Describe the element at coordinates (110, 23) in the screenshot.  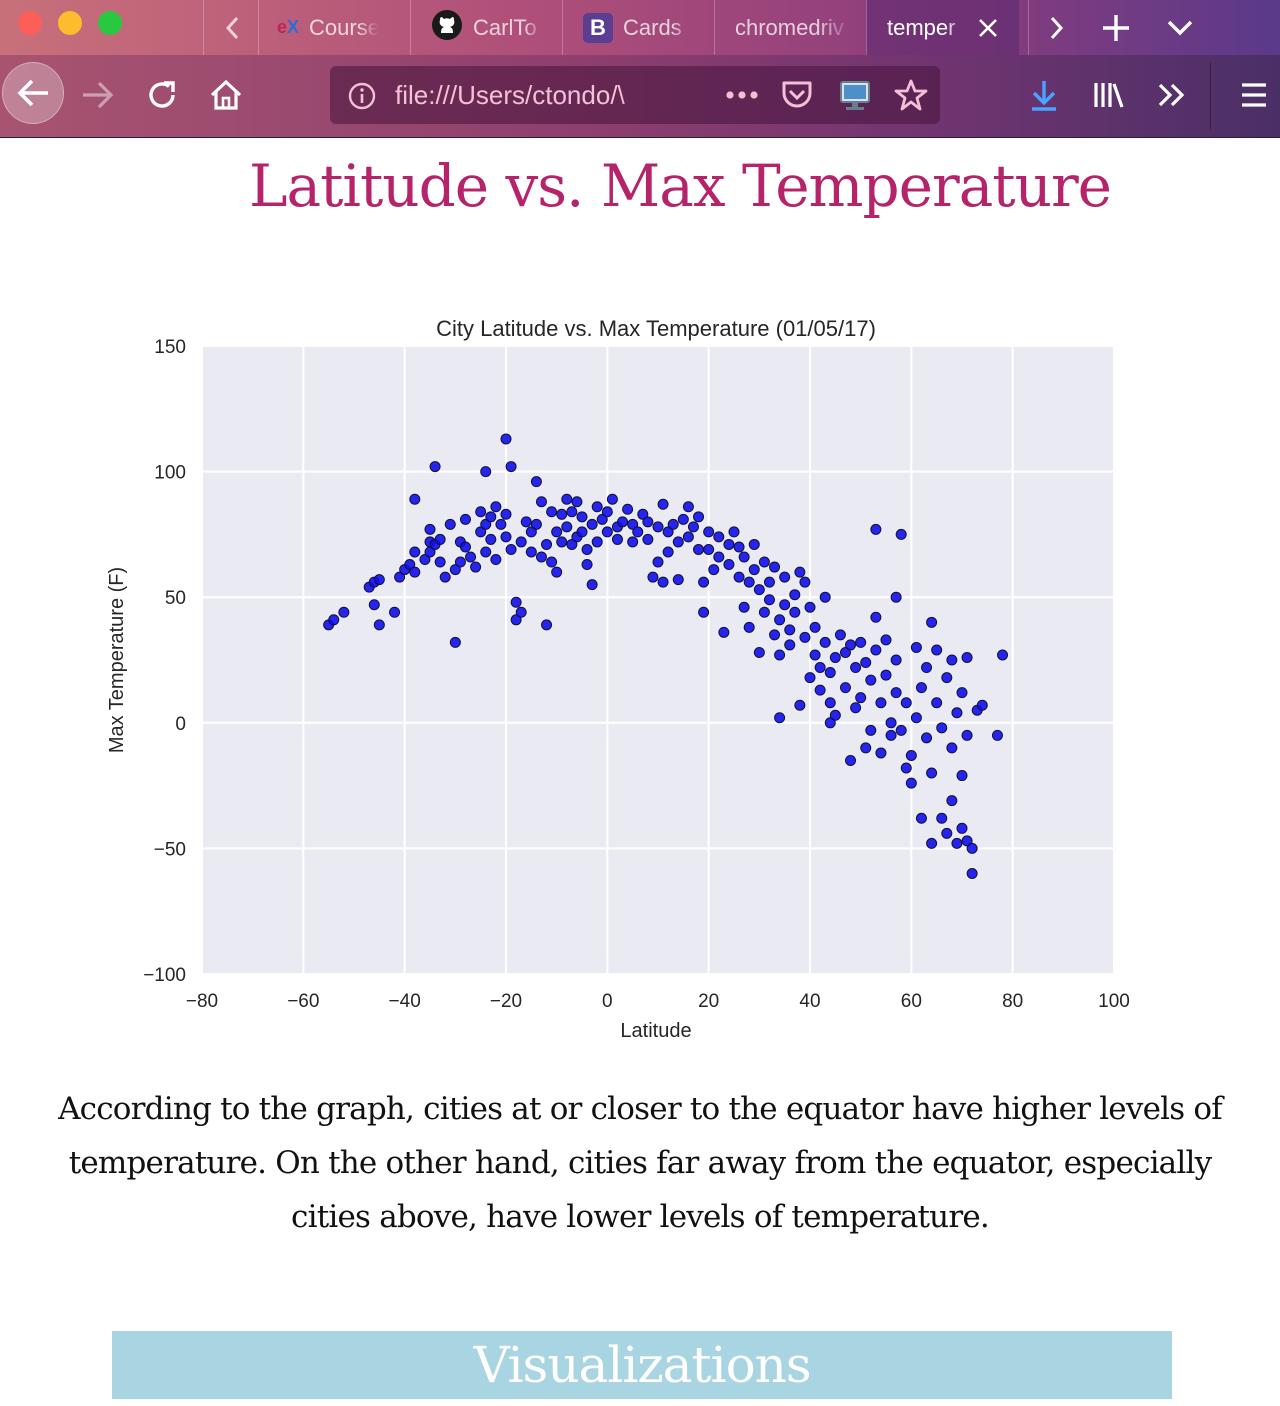
I see `zoom-window-icon` at that location.